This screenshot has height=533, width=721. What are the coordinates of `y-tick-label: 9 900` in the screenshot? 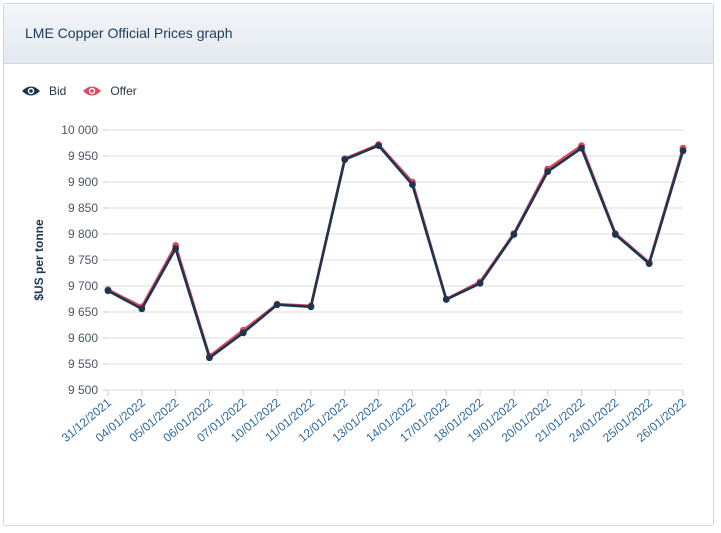 It's located at (83, 182).